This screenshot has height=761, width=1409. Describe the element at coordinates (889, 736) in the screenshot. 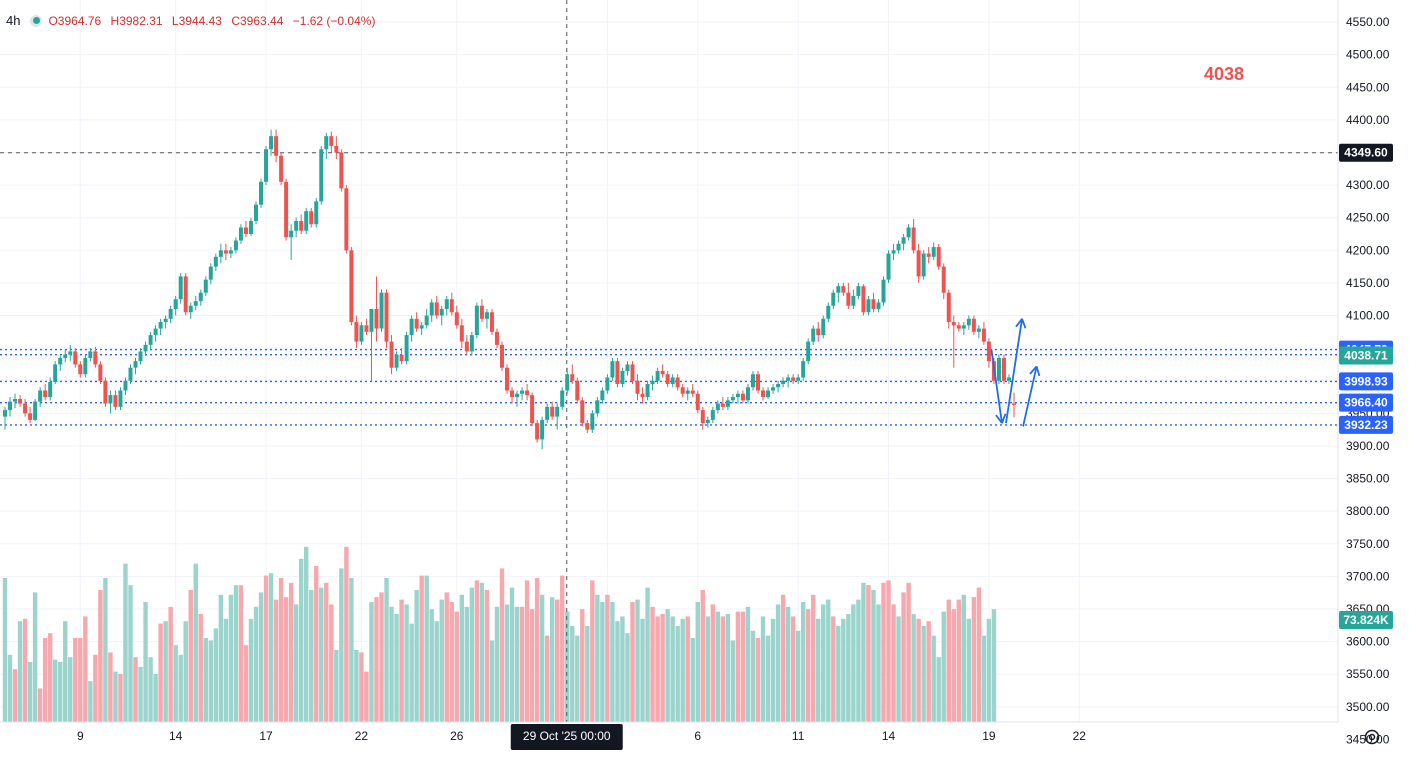

I see `x-tick-label: 14` at that location.